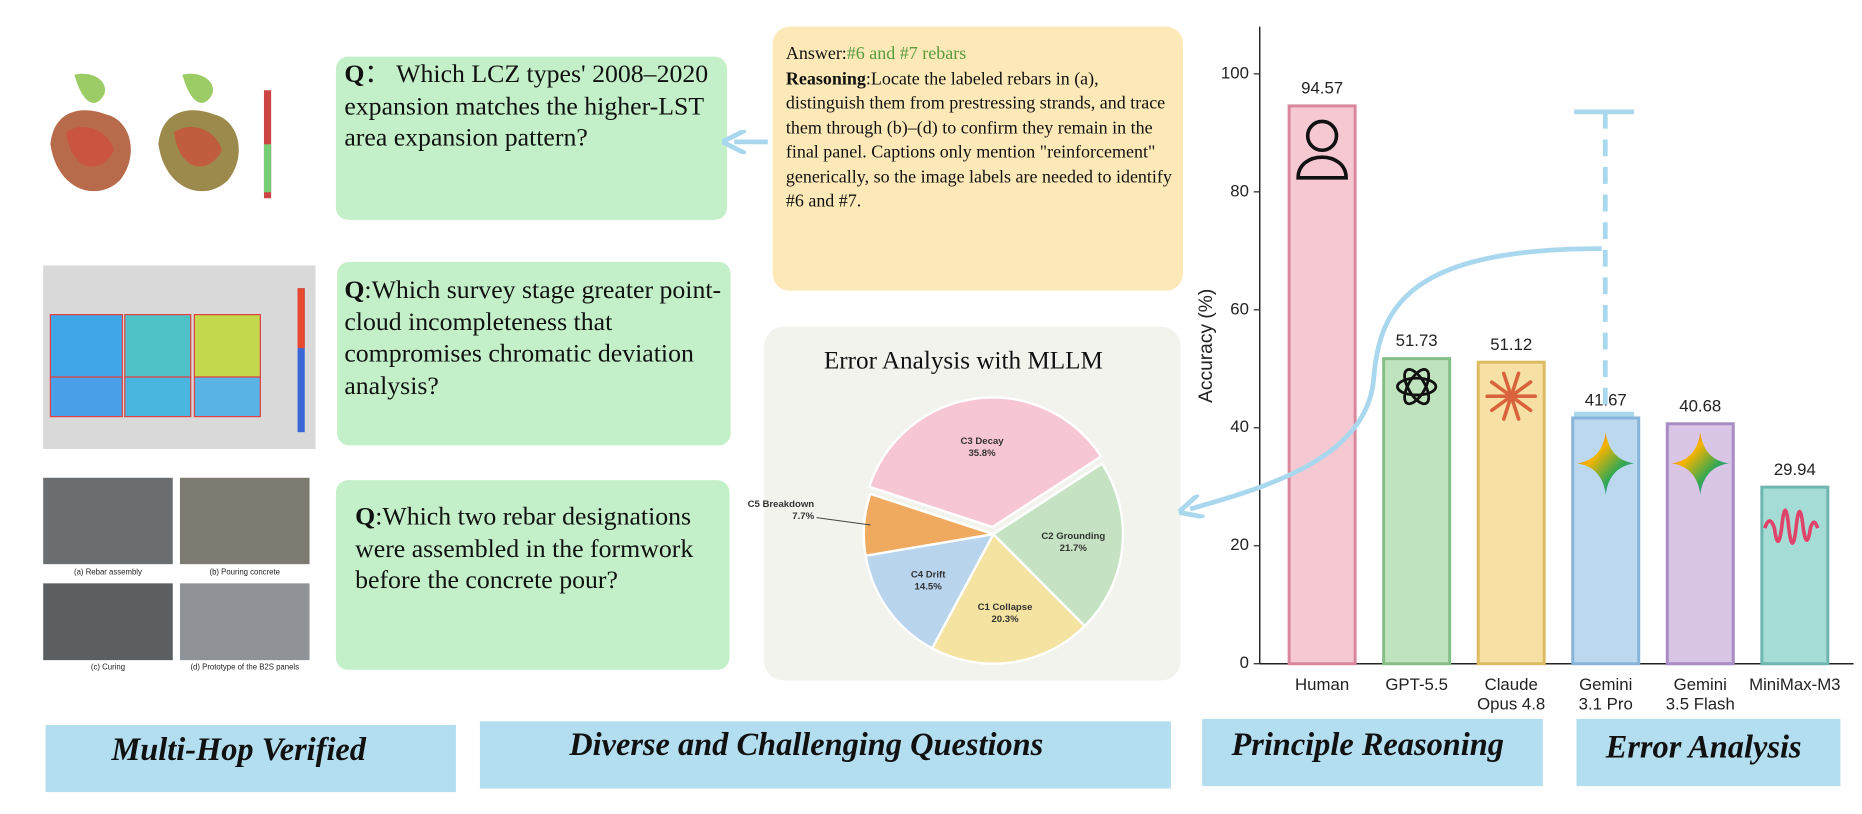 The width and height of the screenshot is (1862, 814). I want to click on x-tick-label-text: Gemini 3.1 Pro, so click(1605, 693).